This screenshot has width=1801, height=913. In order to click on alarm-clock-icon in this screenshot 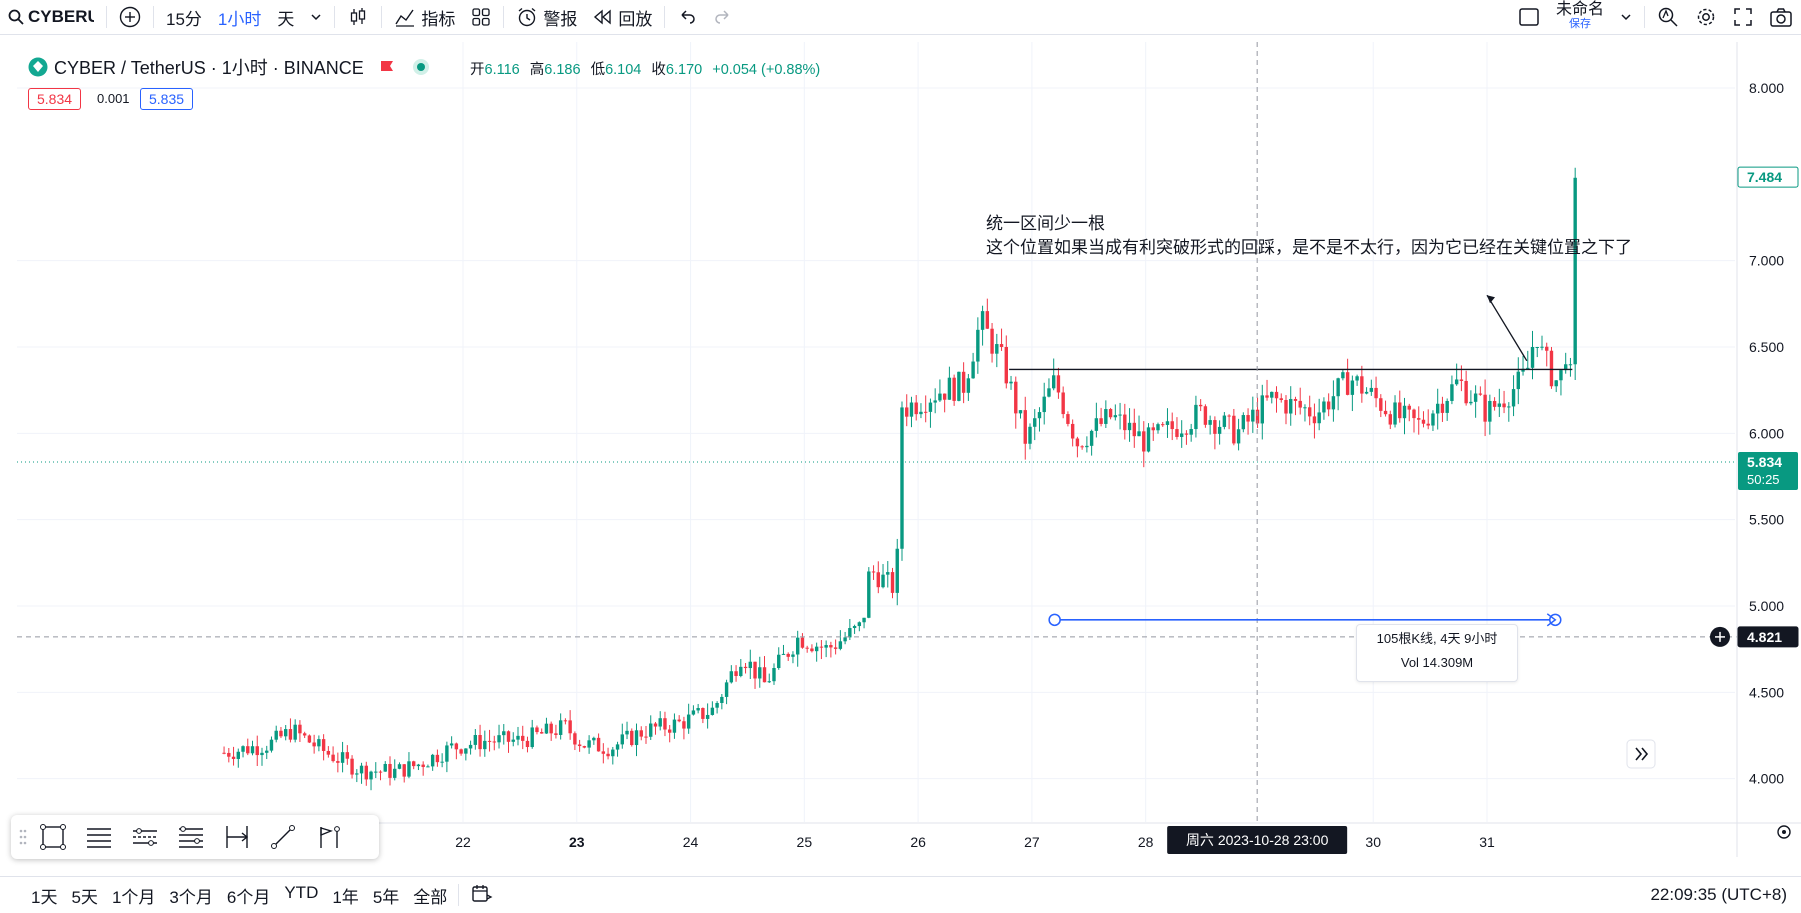, I will do `click(527, 17)`.